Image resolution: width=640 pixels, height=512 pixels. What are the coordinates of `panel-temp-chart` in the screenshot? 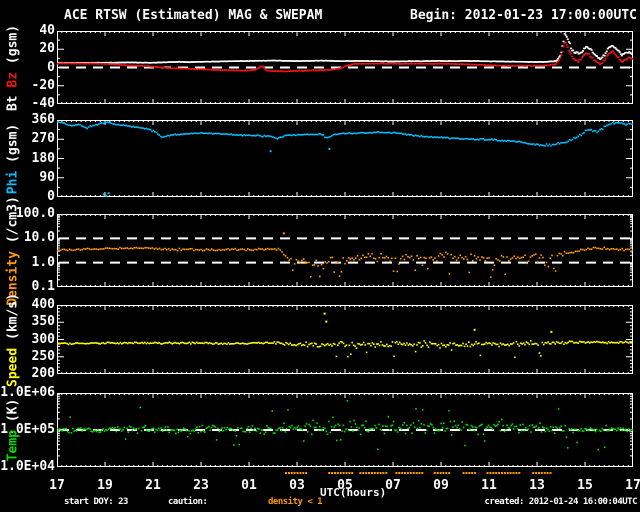 It's located at (345, 430).